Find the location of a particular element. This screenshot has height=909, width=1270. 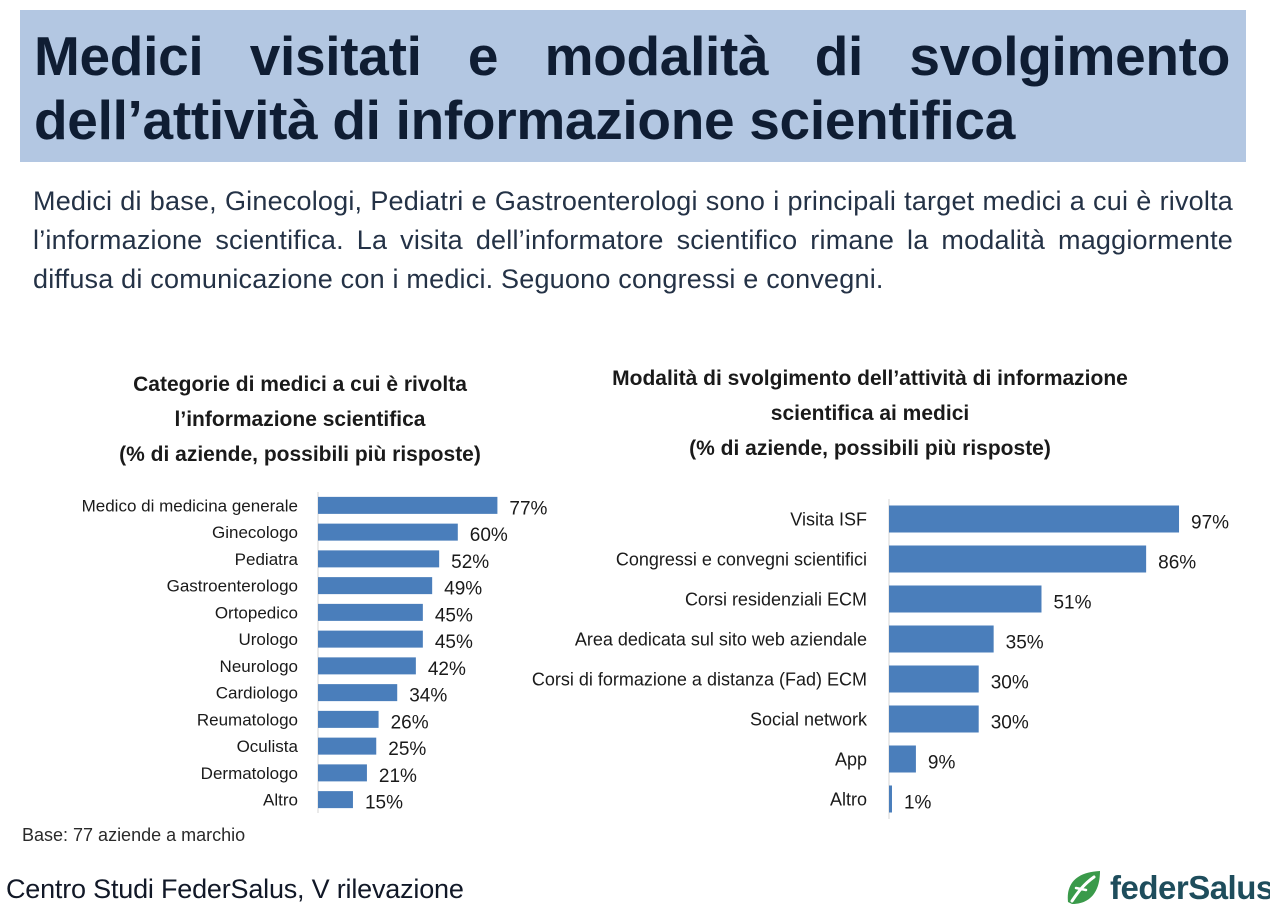

left-chart-value-label: 15% is located at coordinates (384, 803).